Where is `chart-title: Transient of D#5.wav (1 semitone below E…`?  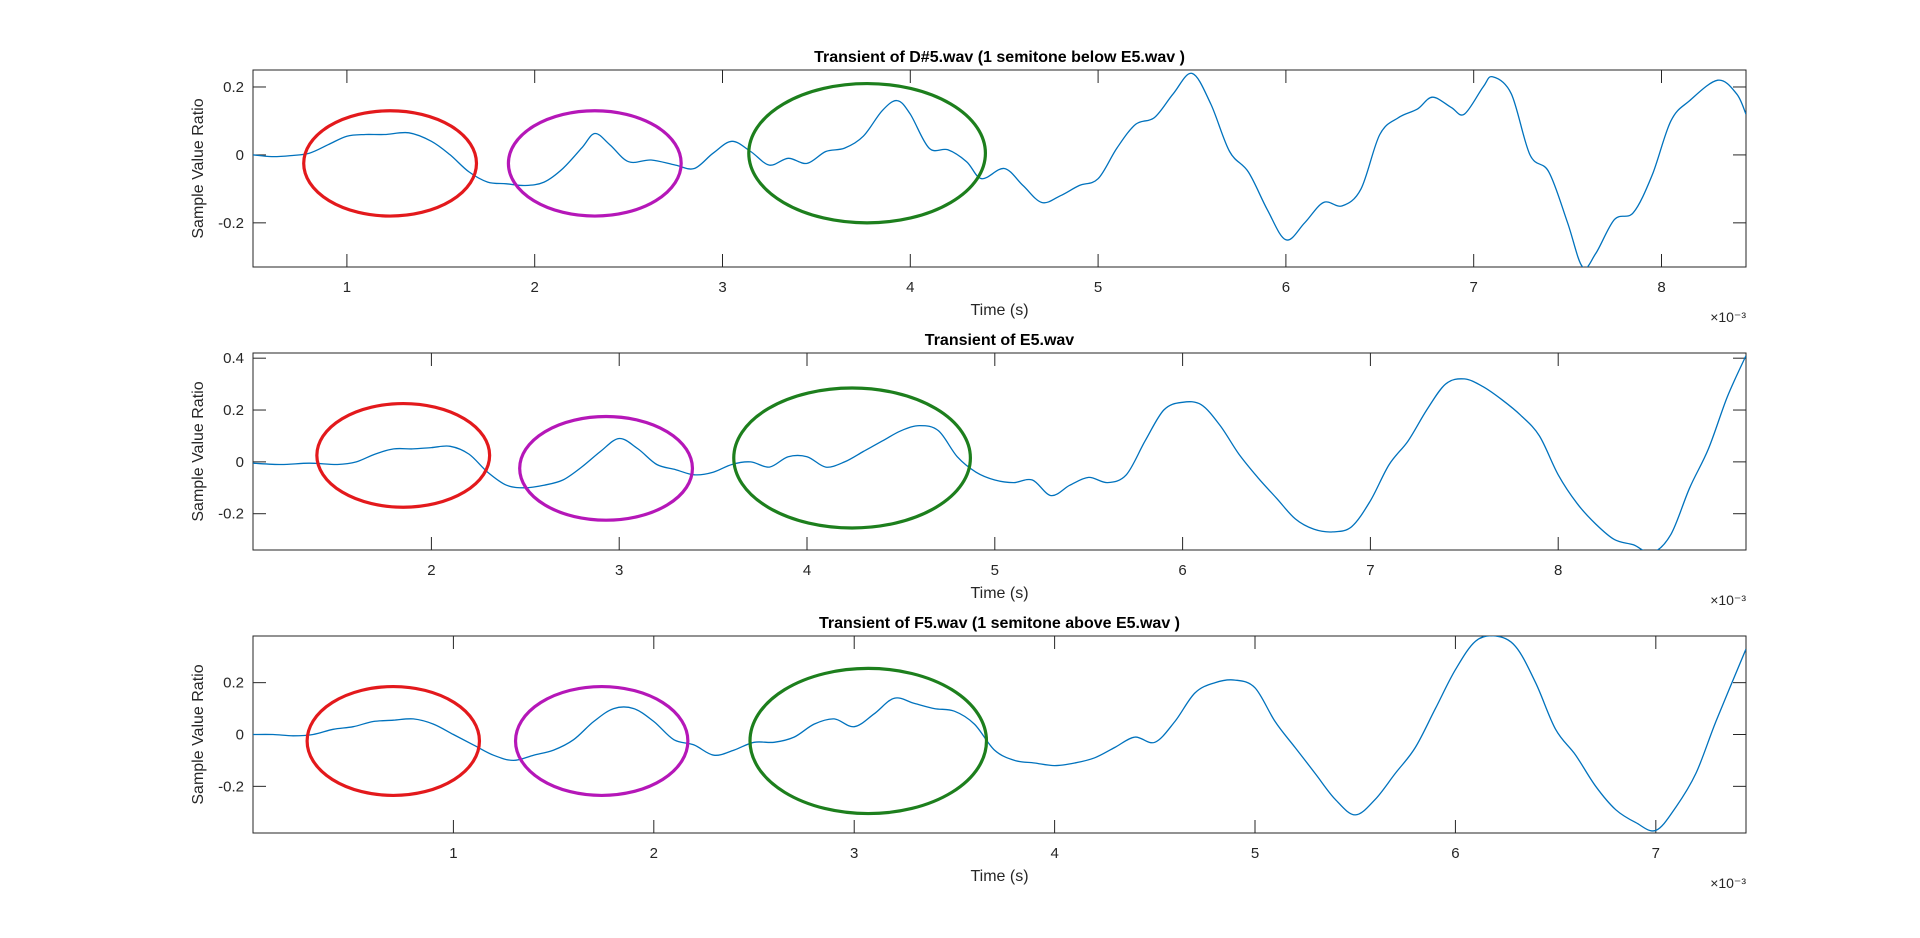 chart-title: Transient of D#5.wav (1 semitone below E… is located at coordinates (999, 57).